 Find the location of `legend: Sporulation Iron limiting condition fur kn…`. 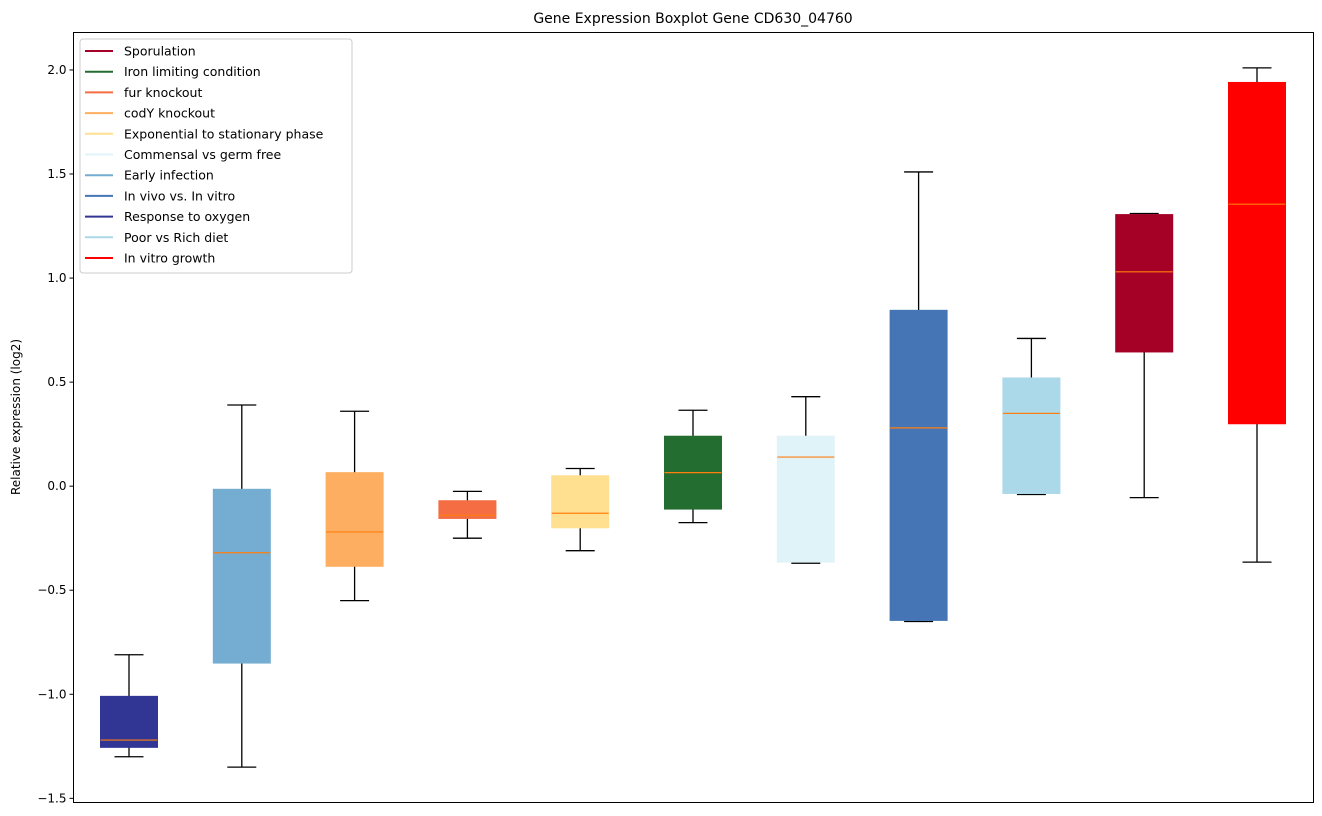

legend: Sporulation Iron limiting condition fur kn… is located at coordinates (216, 156).